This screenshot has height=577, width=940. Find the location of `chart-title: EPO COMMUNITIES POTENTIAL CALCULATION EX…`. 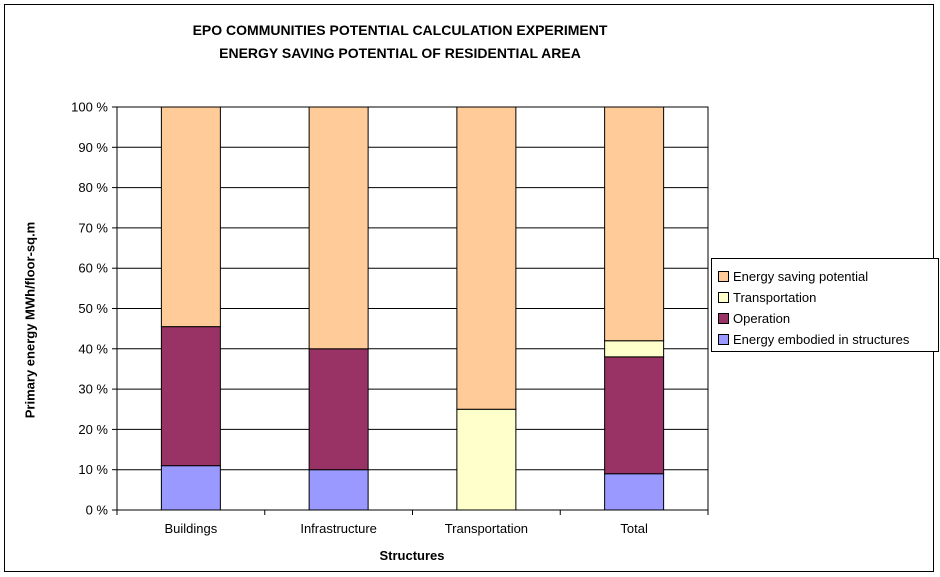

chart-title: EPO COMMUNITIES POTENTIAL CALCULATION EX… is located at coordinates (400, 30).